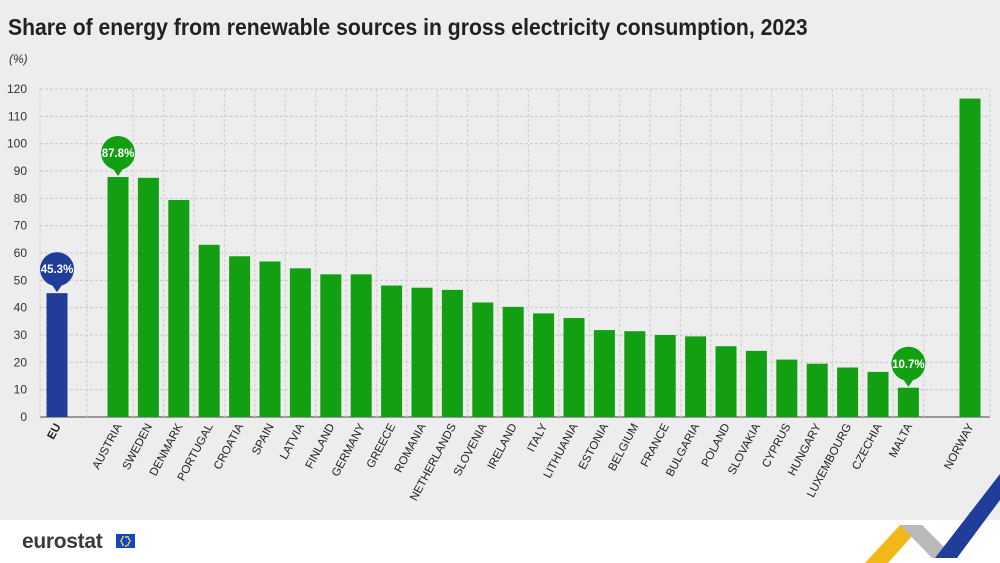  What do you see at coordinates (21, 253) in the screenshot?
I see `y-tick-label: 60` at bounding box center [21, 253].